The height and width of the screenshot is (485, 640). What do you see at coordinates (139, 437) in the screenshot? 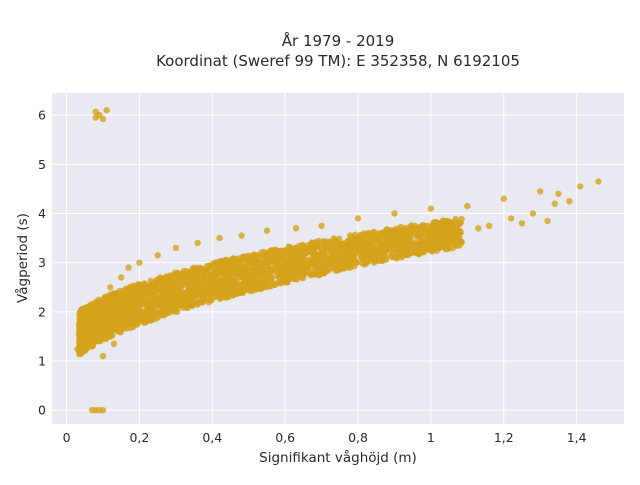
I see `x-tick-label: 0,2` at bounding box center [139, 437].